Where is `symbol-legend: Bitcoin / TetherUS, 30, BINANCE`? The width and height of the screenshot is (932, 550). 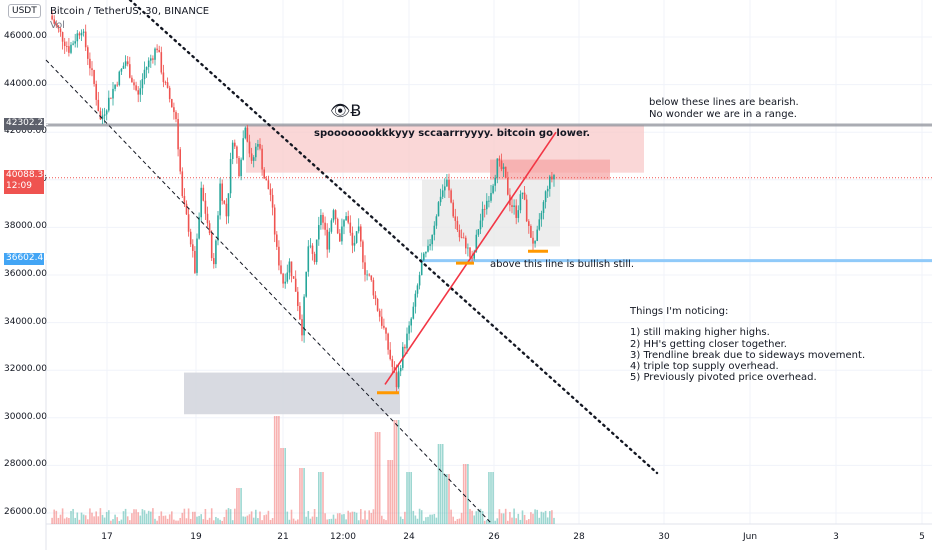 symbol-legend: Bitcoin / TetherUS, 30, BINANCE is located at coordinates (130, 11).